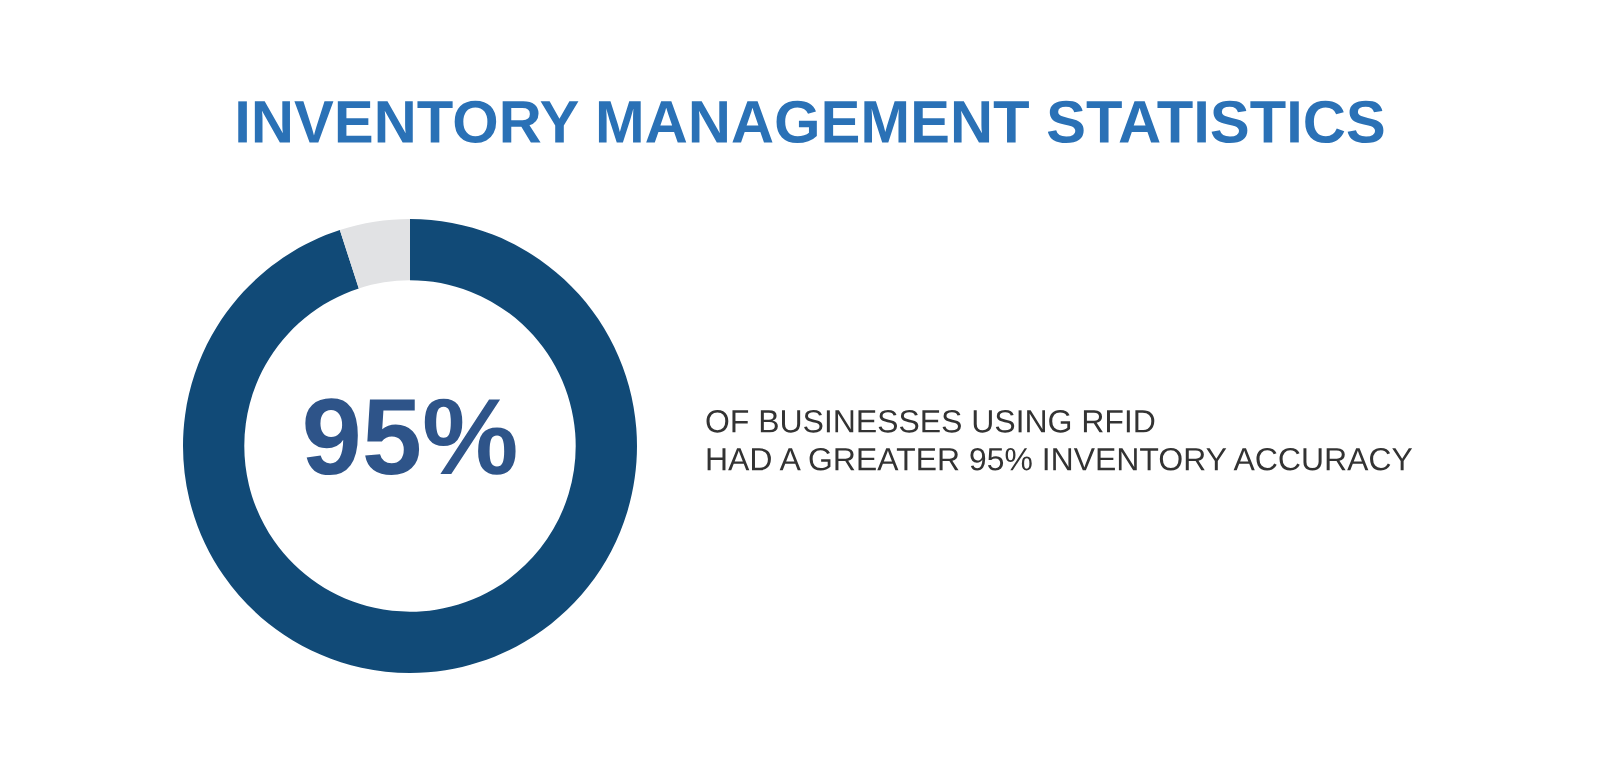 The image size is (1620, 765). Describe the element at coordinates (1059, 440) in the screenshot. I see `text: OF BUSINESSES USING RFID HAD A GREATER 95% INVENTORY ACCURACY` at that location.